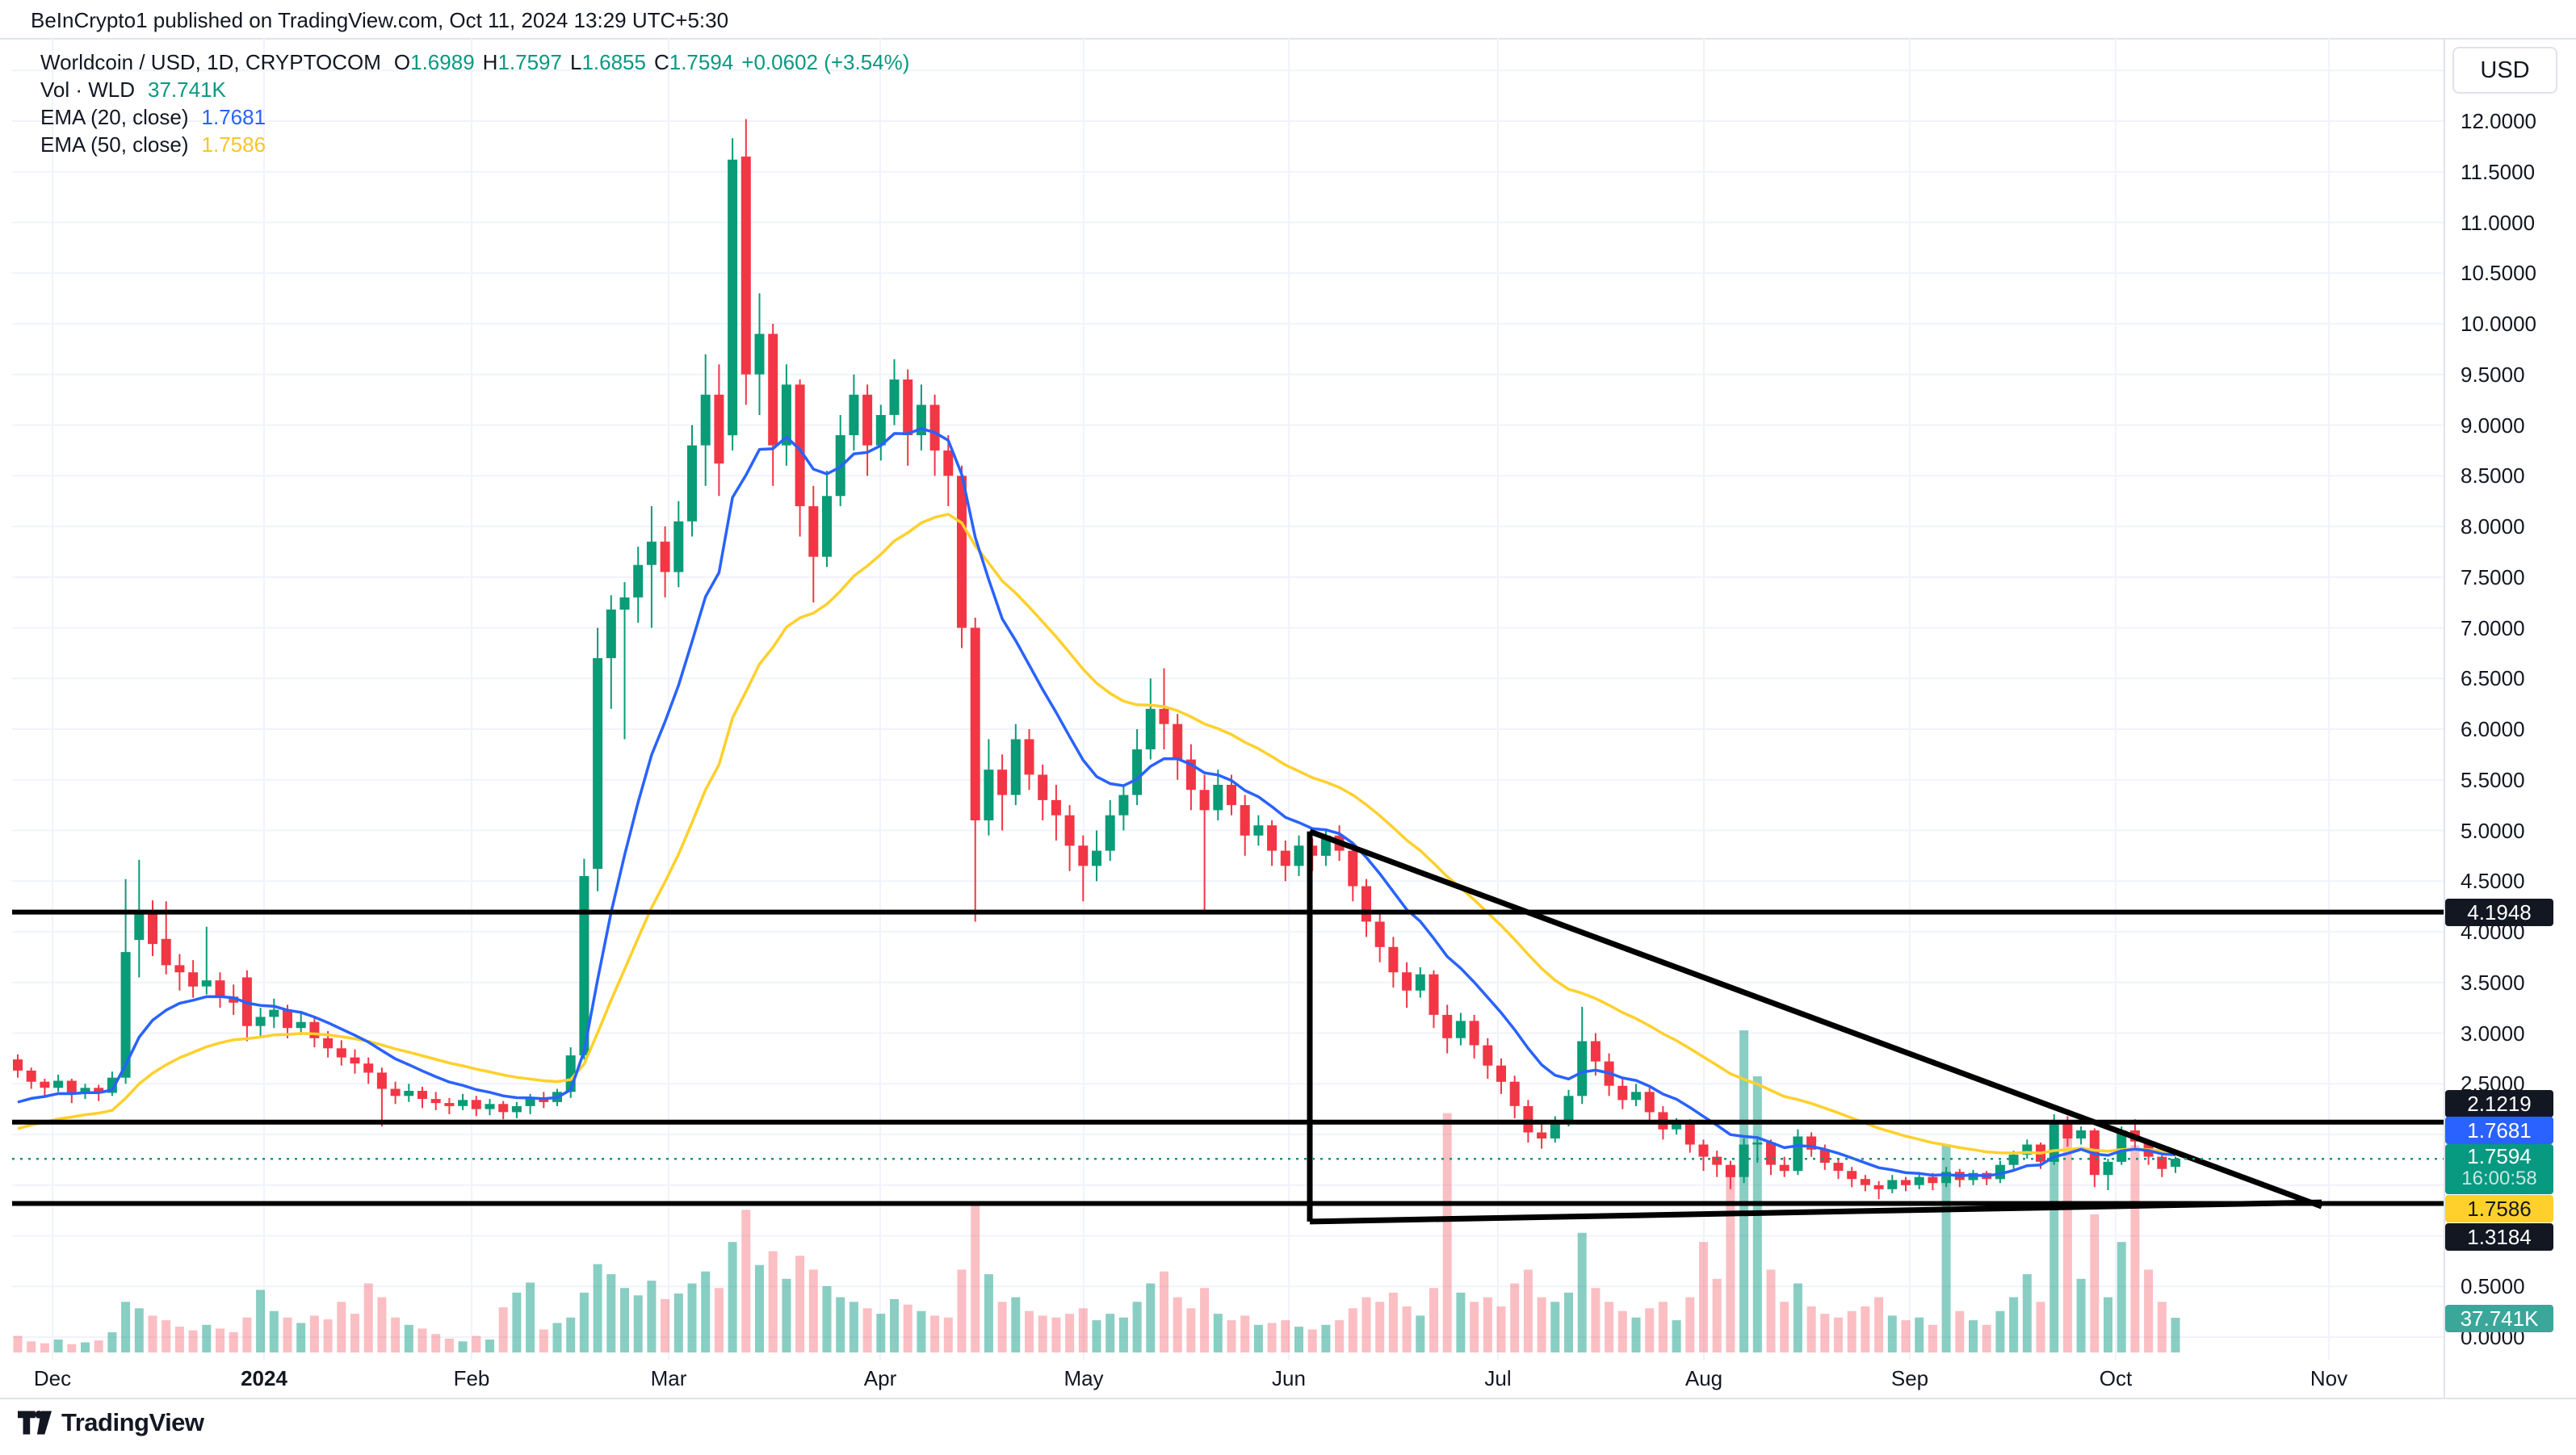  Describe the element at coordinates (471, 1378) in the screenshot. I see `time-tick-label: Feb` at that location.